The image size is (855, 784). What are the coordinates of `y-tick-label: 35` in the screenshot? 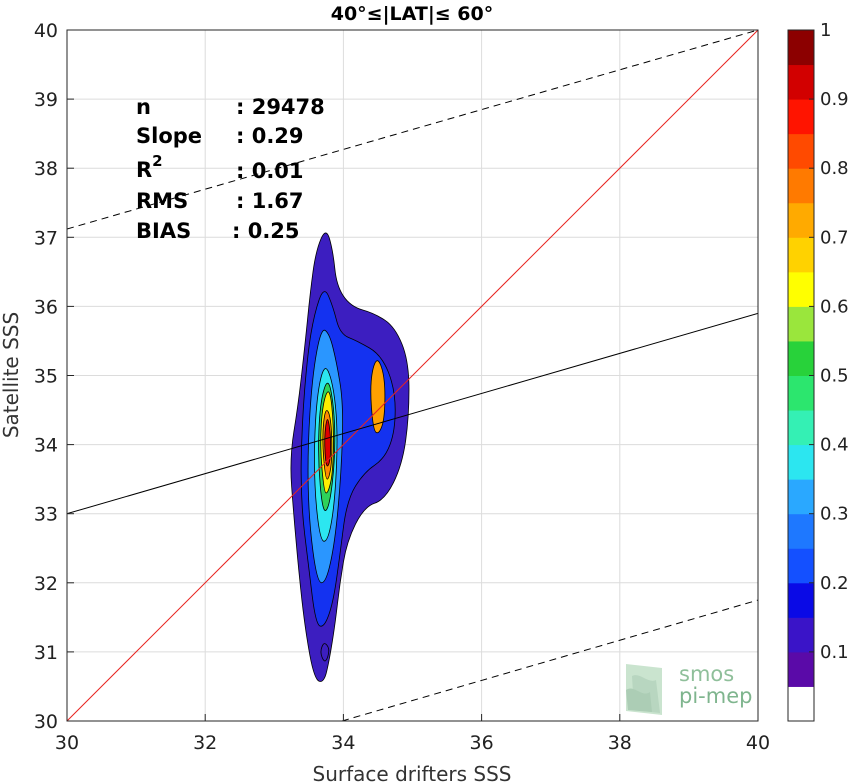 It's located at (46, 377).